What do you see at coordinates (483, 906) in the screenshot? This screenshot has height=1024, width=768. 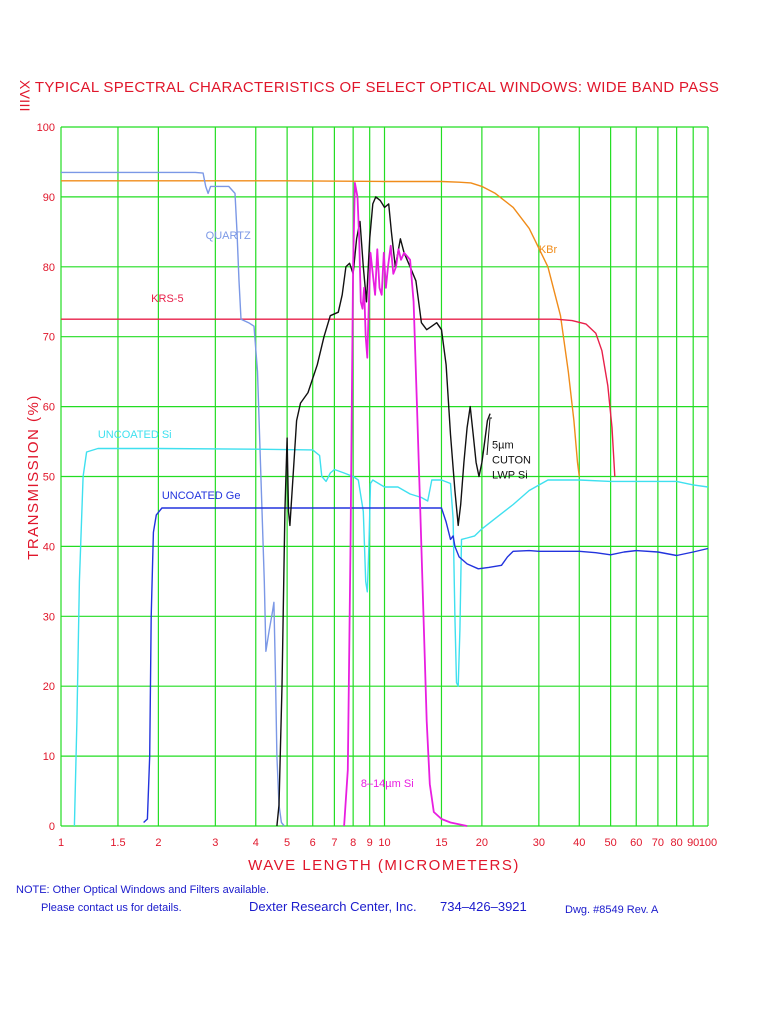 I see `footer-phone: 734–426–3921` at bounding box center [483, 906].